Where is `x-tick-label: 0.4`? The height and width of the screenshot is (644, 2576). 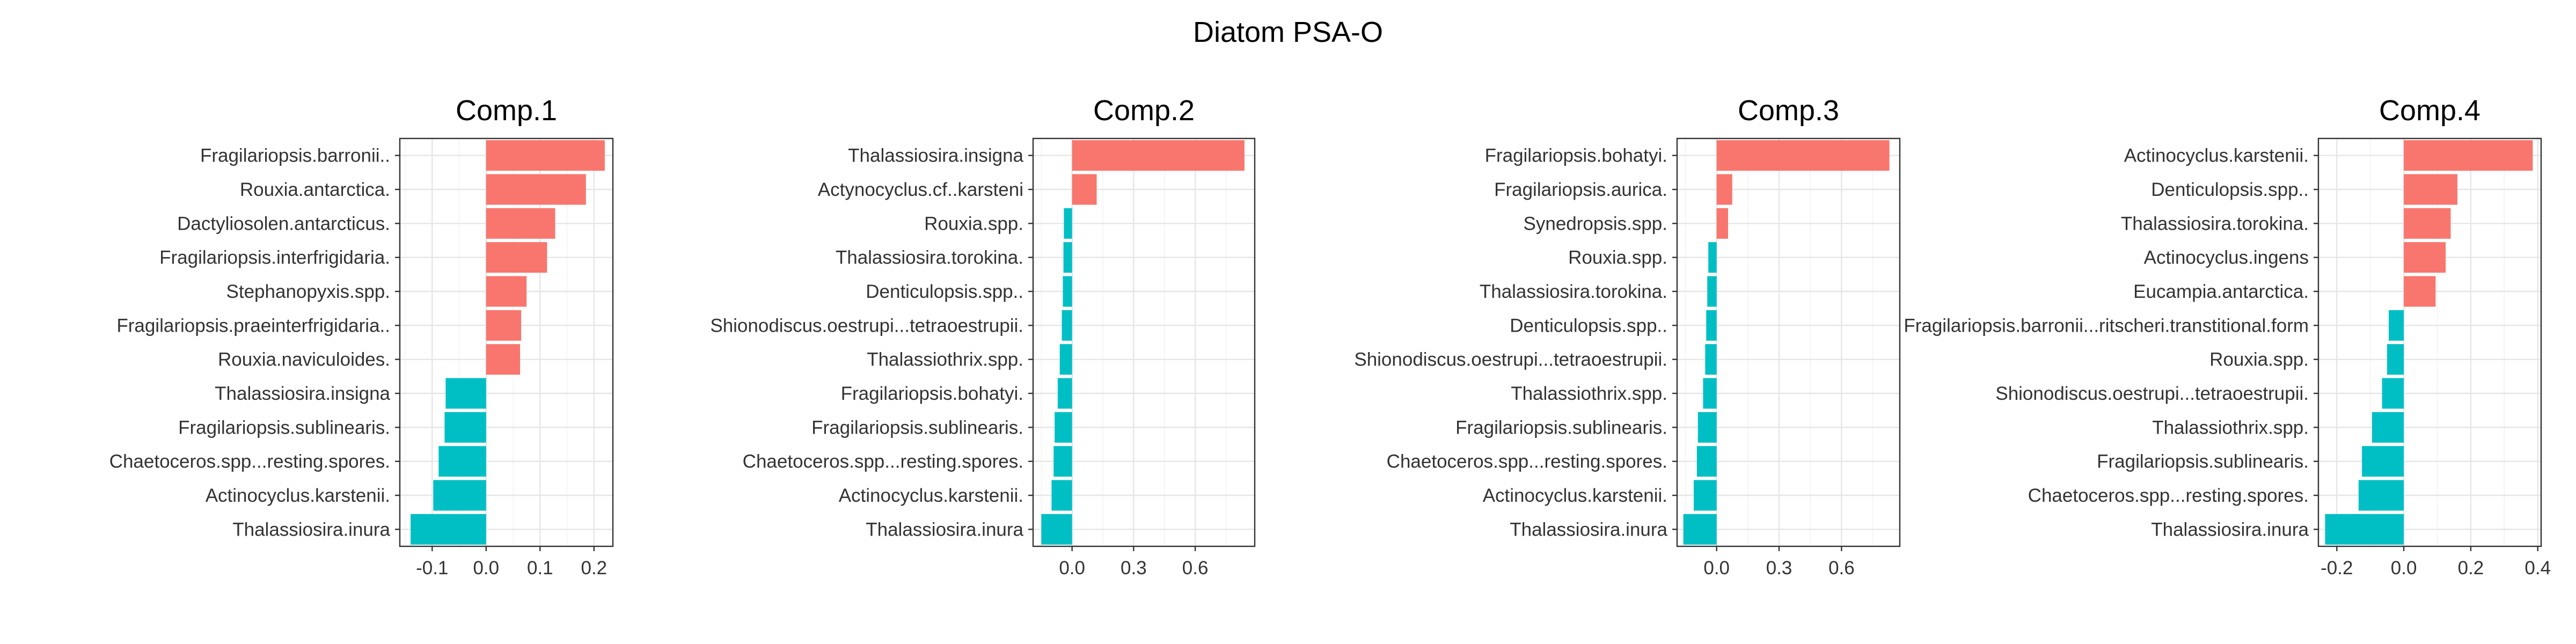
x-tick-label: 0.4 is located at coordinates (2537, 568).